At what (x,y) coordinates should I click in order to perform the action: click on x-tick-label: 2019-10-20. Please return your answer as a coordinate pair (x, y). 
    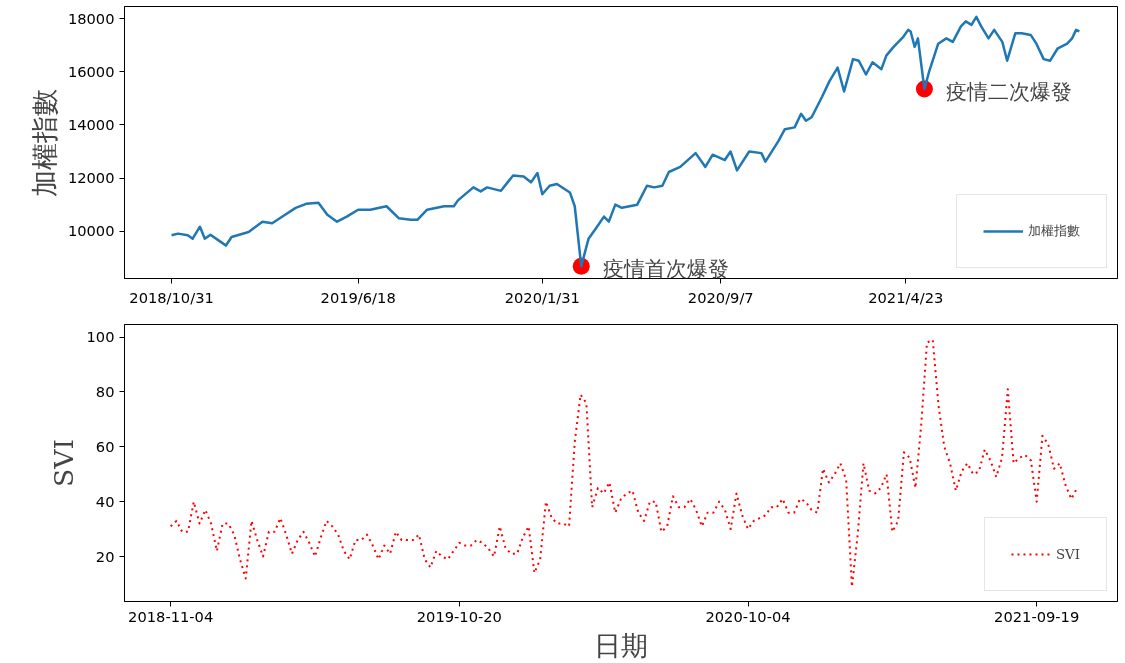
    Looking at the image, I should click on (459, 616).